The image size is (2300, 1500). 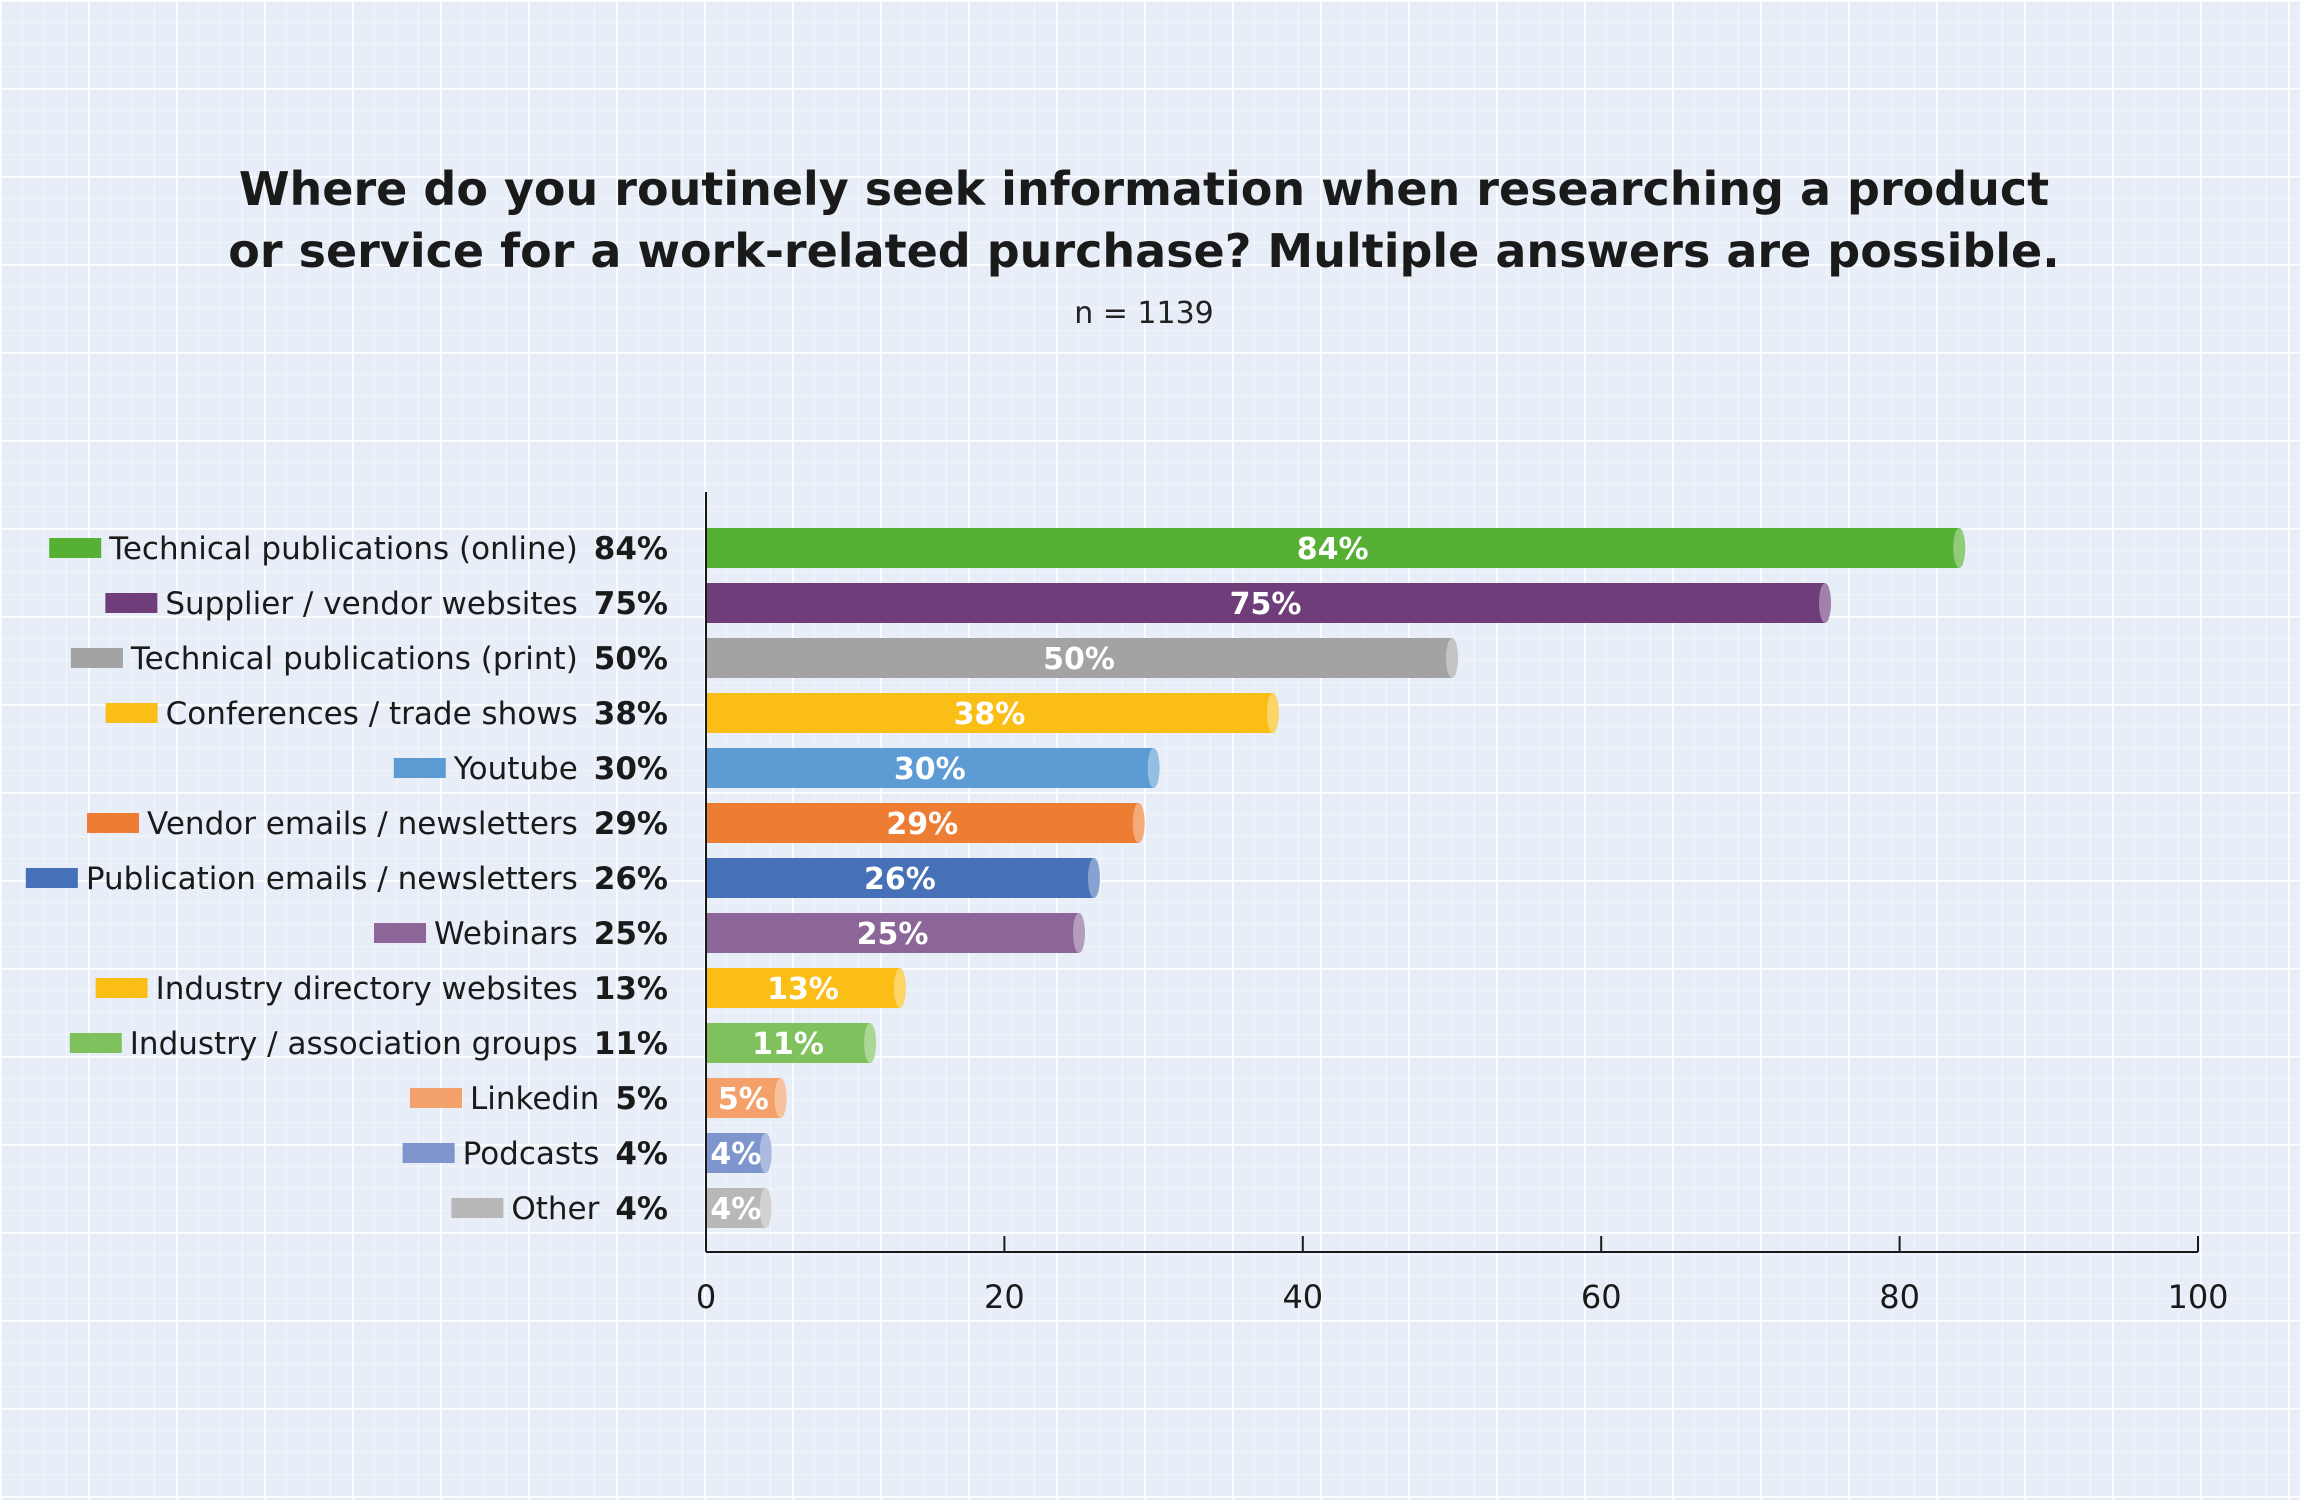 I want to click on legend-percent: 50%, so click(x=631, y=659).